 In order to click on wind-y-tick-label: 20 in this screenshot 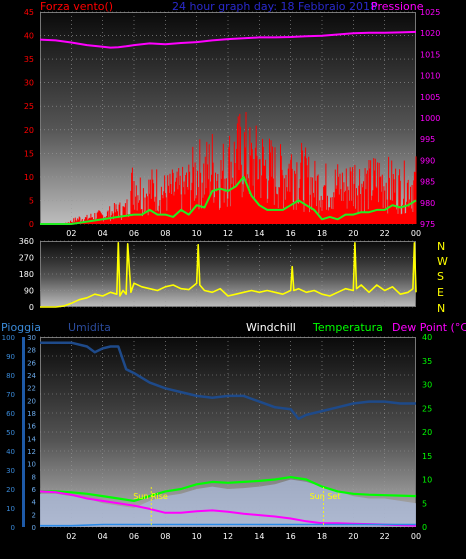, I will do `click(29, 130)`.